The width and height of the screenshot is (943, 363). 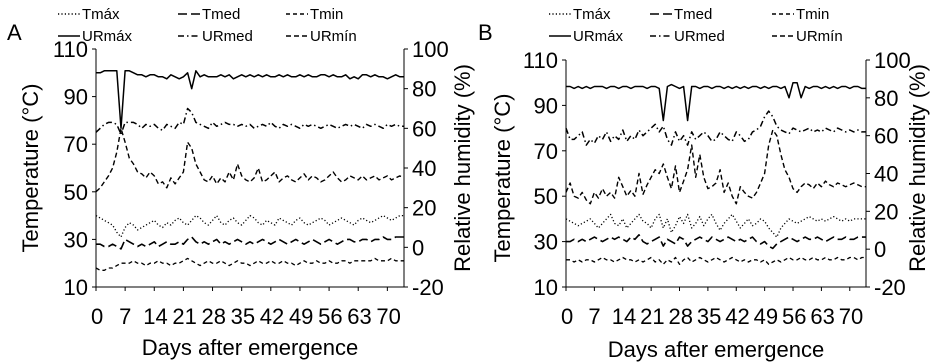 What do you see at coordinates (485, 32) in the screenshot?
I see `panel-label: B` at bounding box center [485, 32].